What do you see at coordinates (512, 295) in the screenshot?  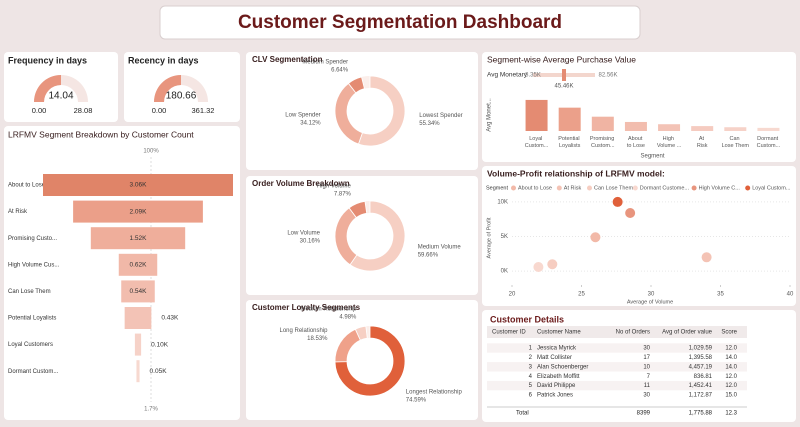 I see `x-tick-label: 20` at bounding box center [512, 295].